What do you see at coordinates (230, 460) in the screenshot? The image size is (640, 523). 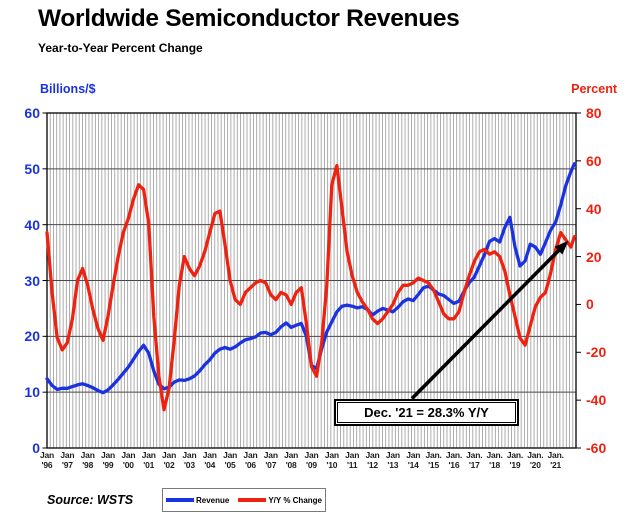 I see `x-axis-tick-label: Jan '05` at bounding box center [230, 460].